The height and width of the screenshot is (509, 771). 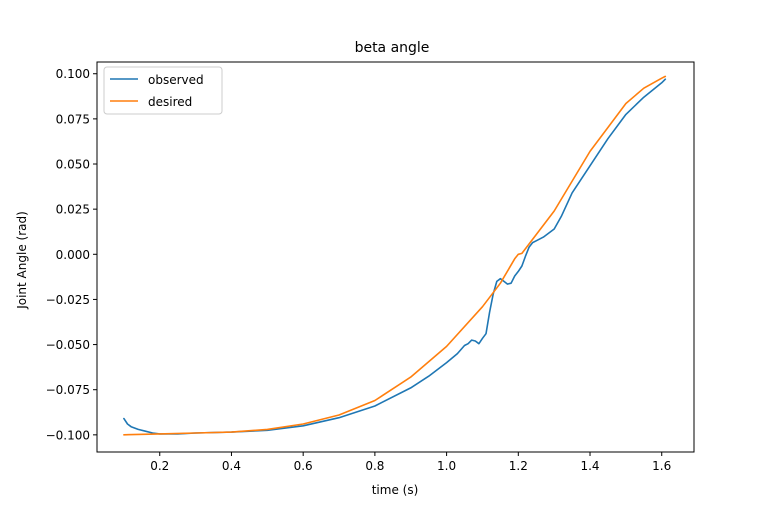 What do you see at coordinates (68, 435) in the screenshot?
I see `y-tick-label: −0.100` at bounding box center [68, 435].